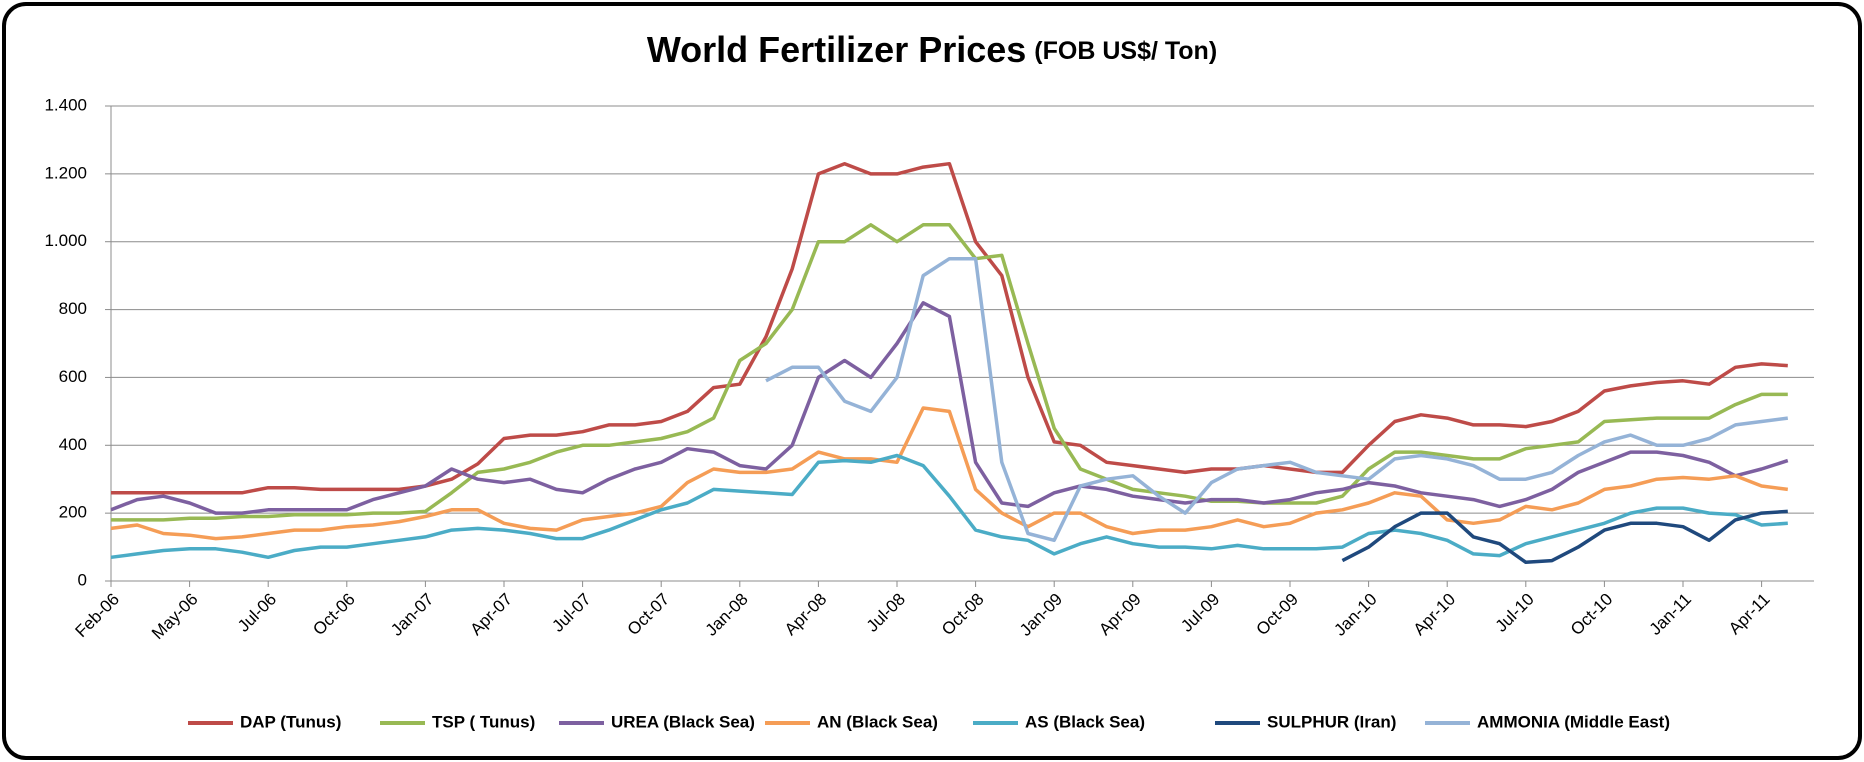 This screenshot has height=762, width=1864. I want to click on legend-label: SULPHUR (Iran), so click(1331, 721).